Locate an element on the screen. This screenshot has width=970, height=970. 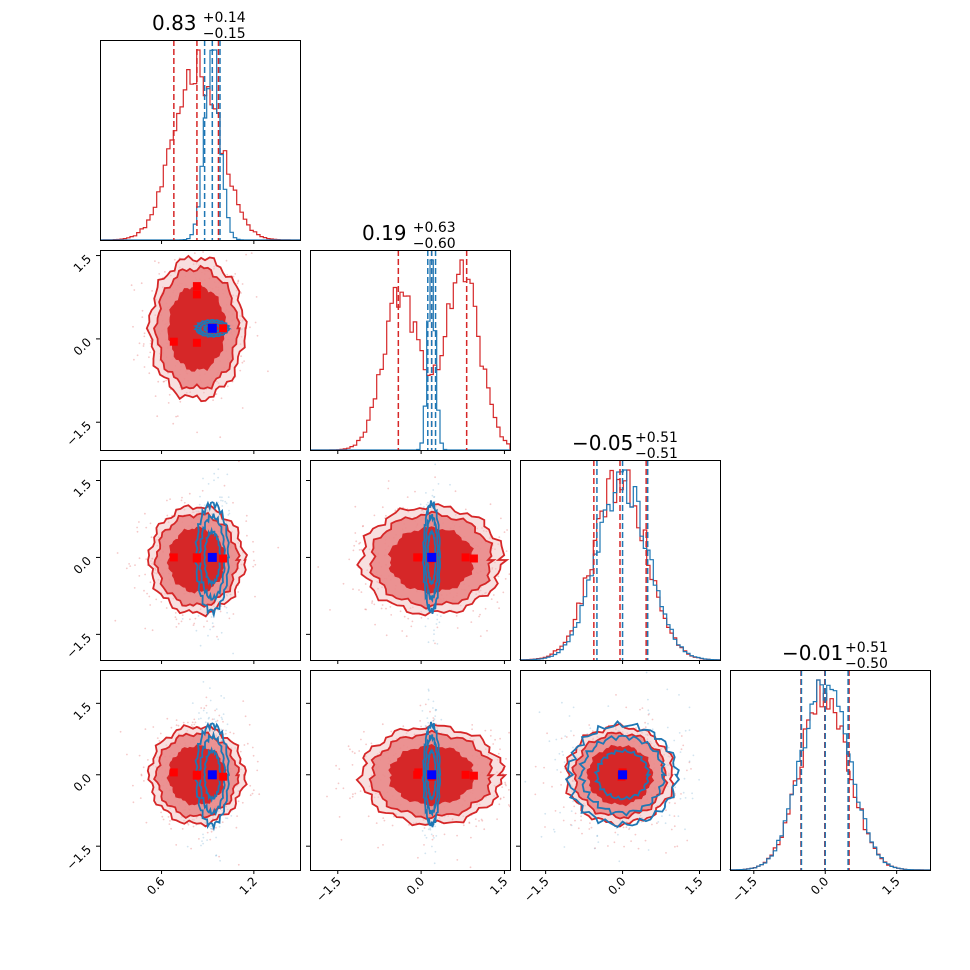
x-tick-label-3-1: 0.0 is located at coordinates (819, 885).